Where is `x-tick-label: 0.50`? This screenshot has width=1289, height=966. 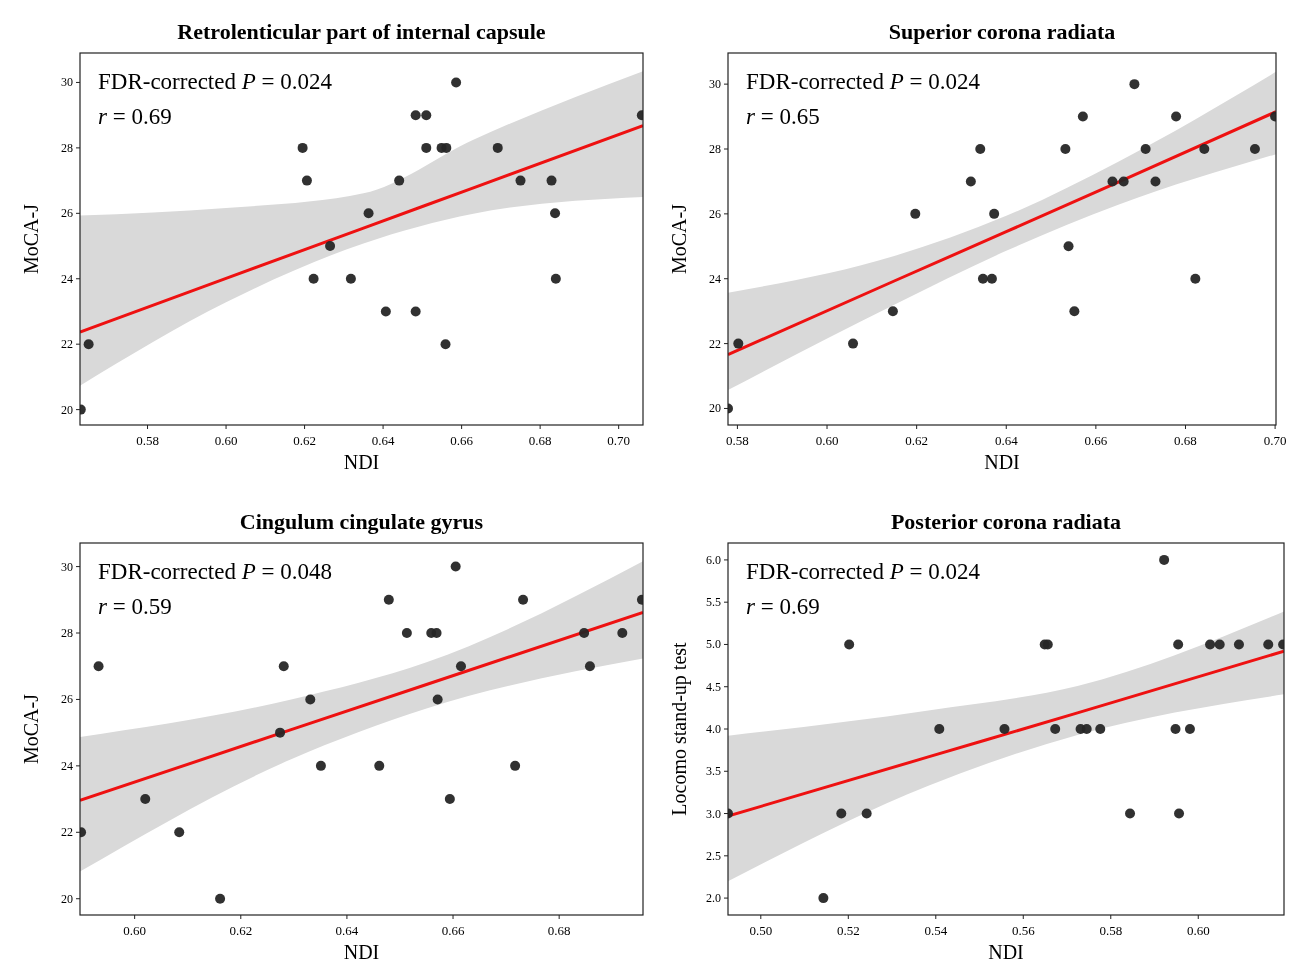 x-tick-label: 0.50 is located at coordinates (761, 930).